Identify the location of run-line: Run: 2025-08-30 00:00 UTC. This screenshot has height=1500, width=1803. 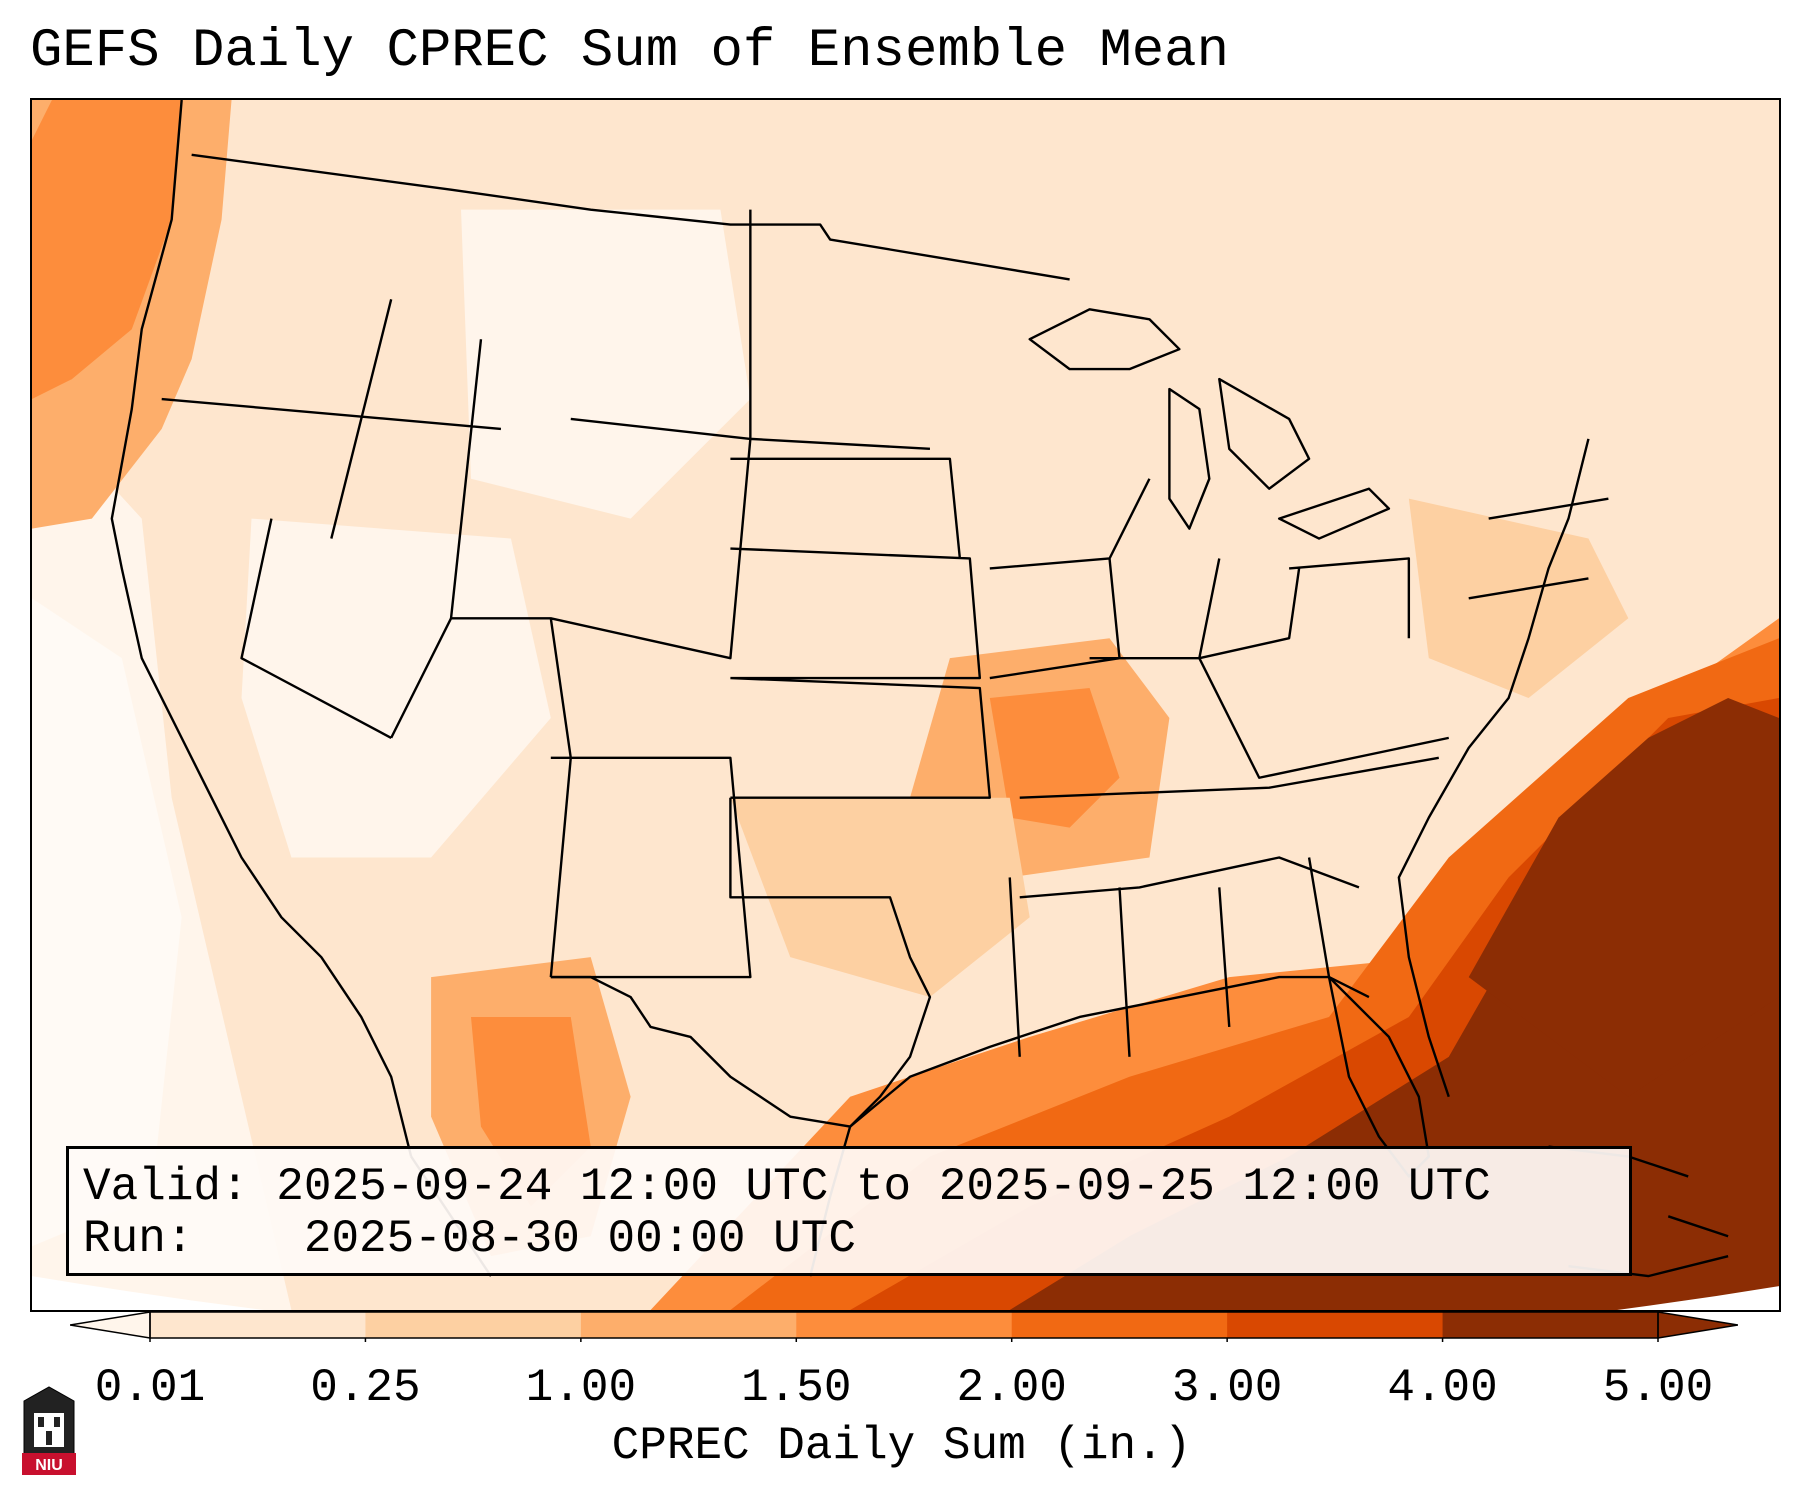
(849, 1239).